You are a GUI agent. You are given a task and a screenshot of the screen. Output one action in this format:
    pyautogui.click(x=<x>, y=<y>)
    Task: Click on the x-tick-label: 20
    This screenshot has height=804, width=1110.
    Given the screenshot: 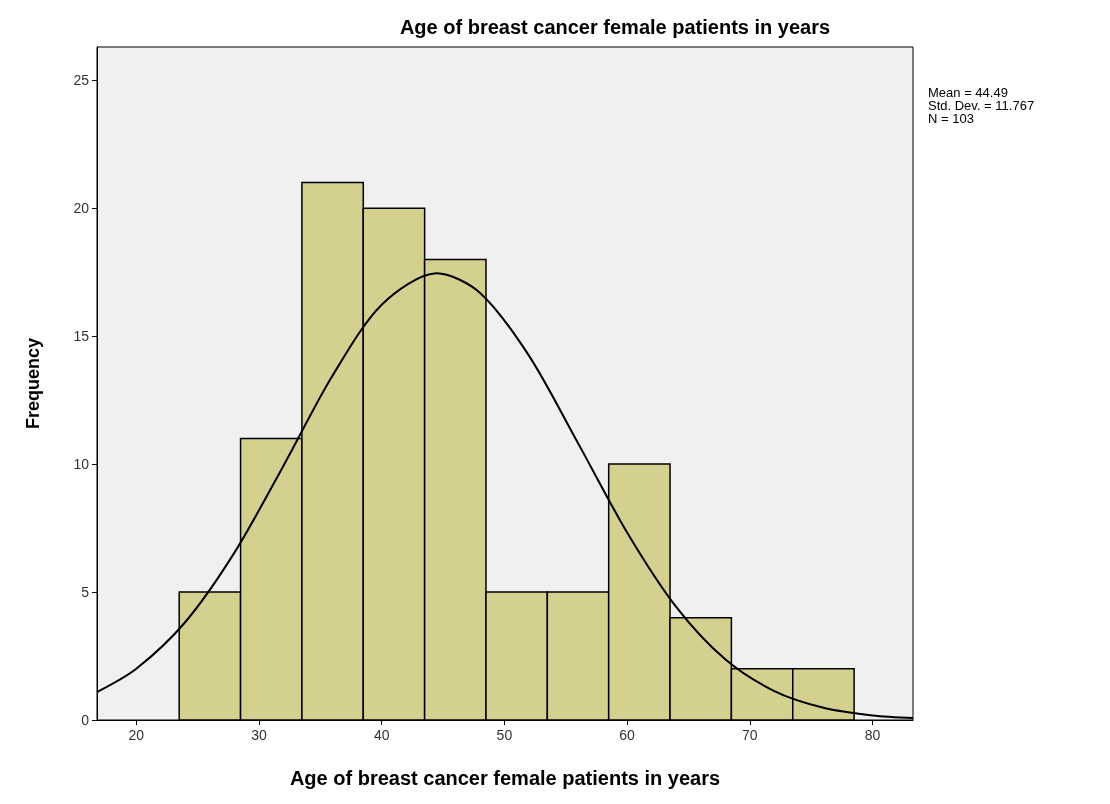 What is the action you would take?
    pyautogui.click(x=136, y=735)
    